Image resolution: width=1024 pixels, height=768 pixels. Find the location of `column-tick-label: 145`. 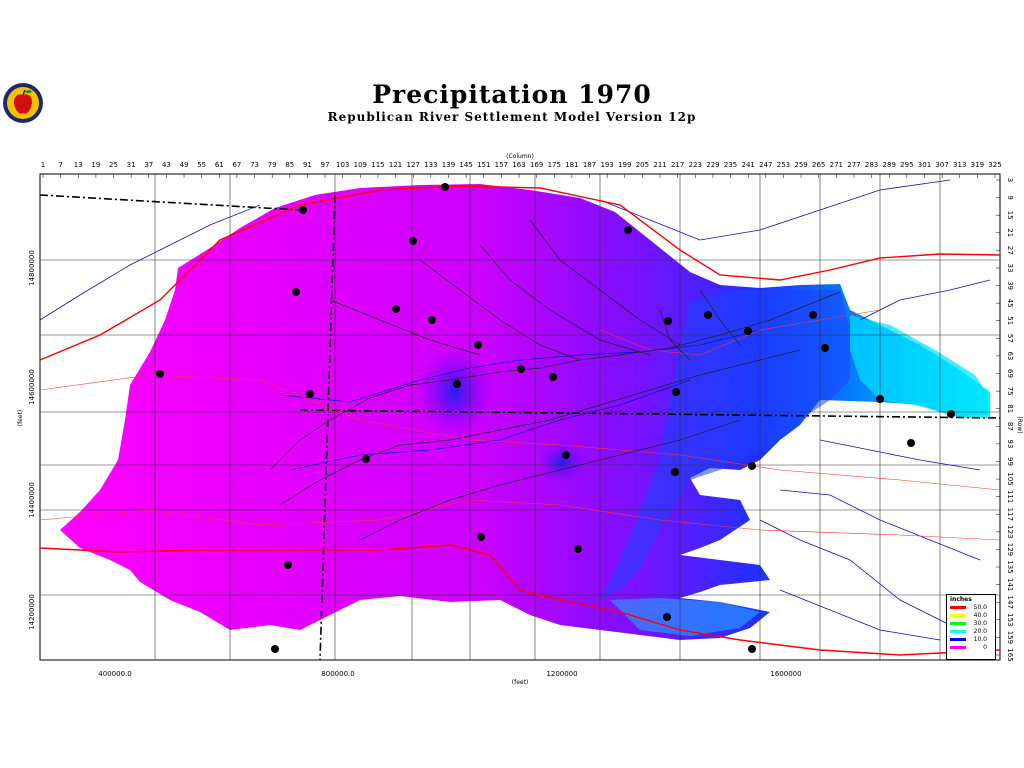

column-tick-label: 145 is located at coordinates (465, 165).